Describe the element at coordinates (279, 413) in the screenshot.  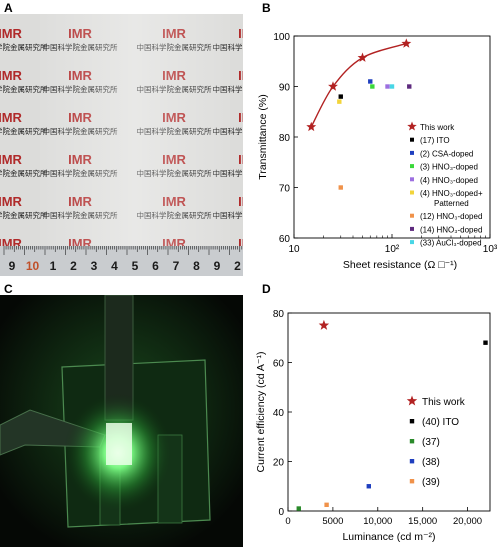
I see `y-tick-label: 40` at that location.